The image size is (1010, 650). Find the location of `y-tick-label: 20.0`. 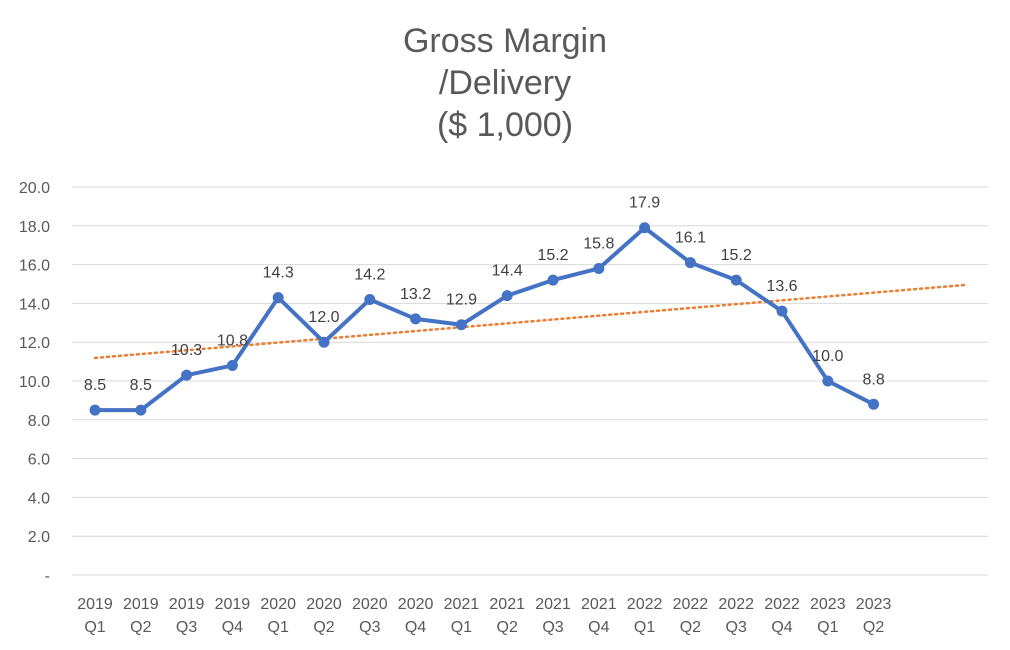

y-tick-label: 20.0 is located at coordinates (34, 188).